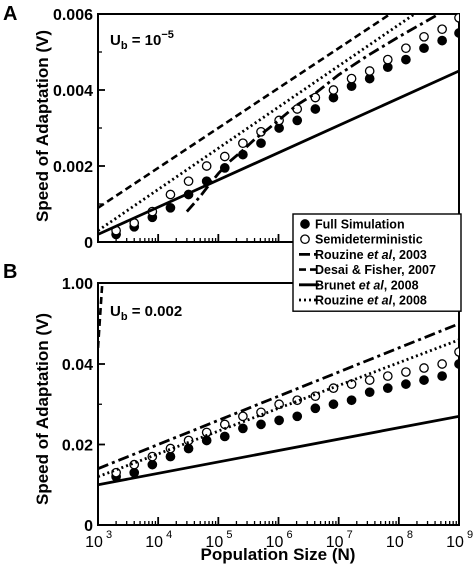  Describe the element at coordinates (42, 126) in the screenshot. I see `y-axis-label-a: Speed of Adaptation (V)` at that location.